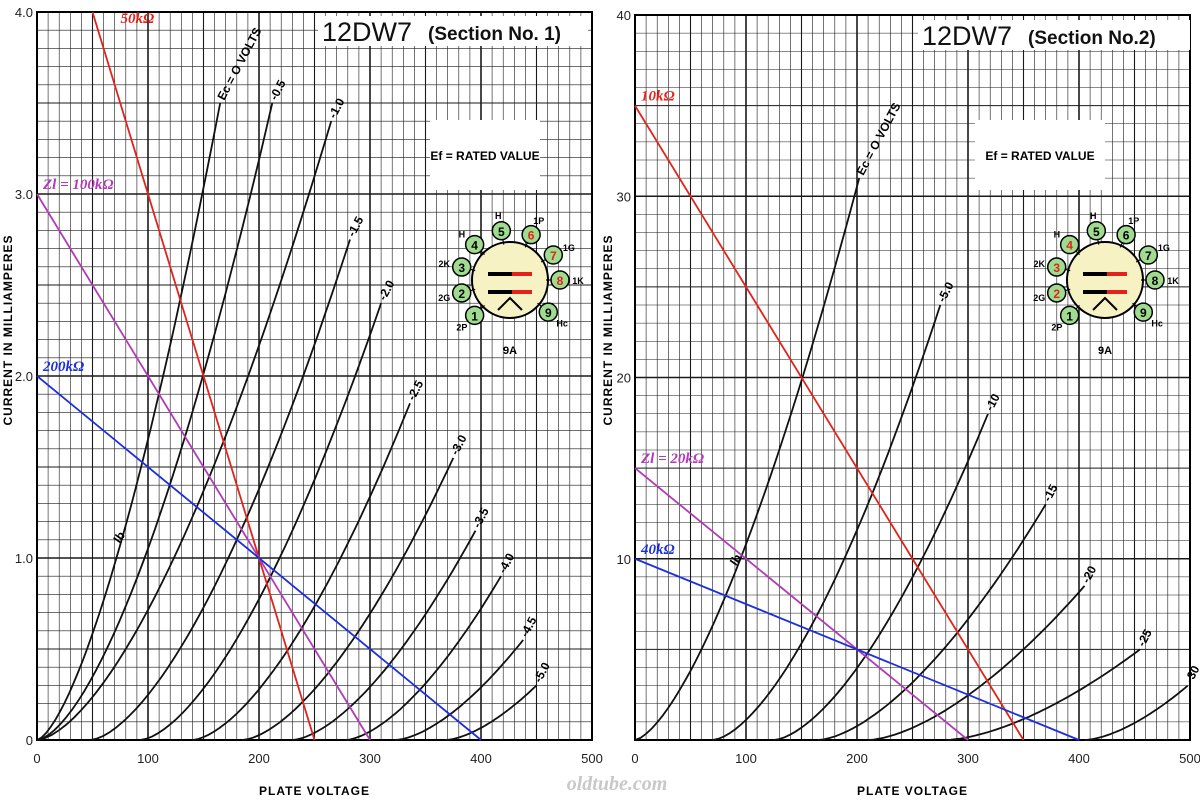 The image size is (1200, 805). Describe the element at coordinates (1079, 758) in the screenshot. I see `x-tick-label: 400` at that location.